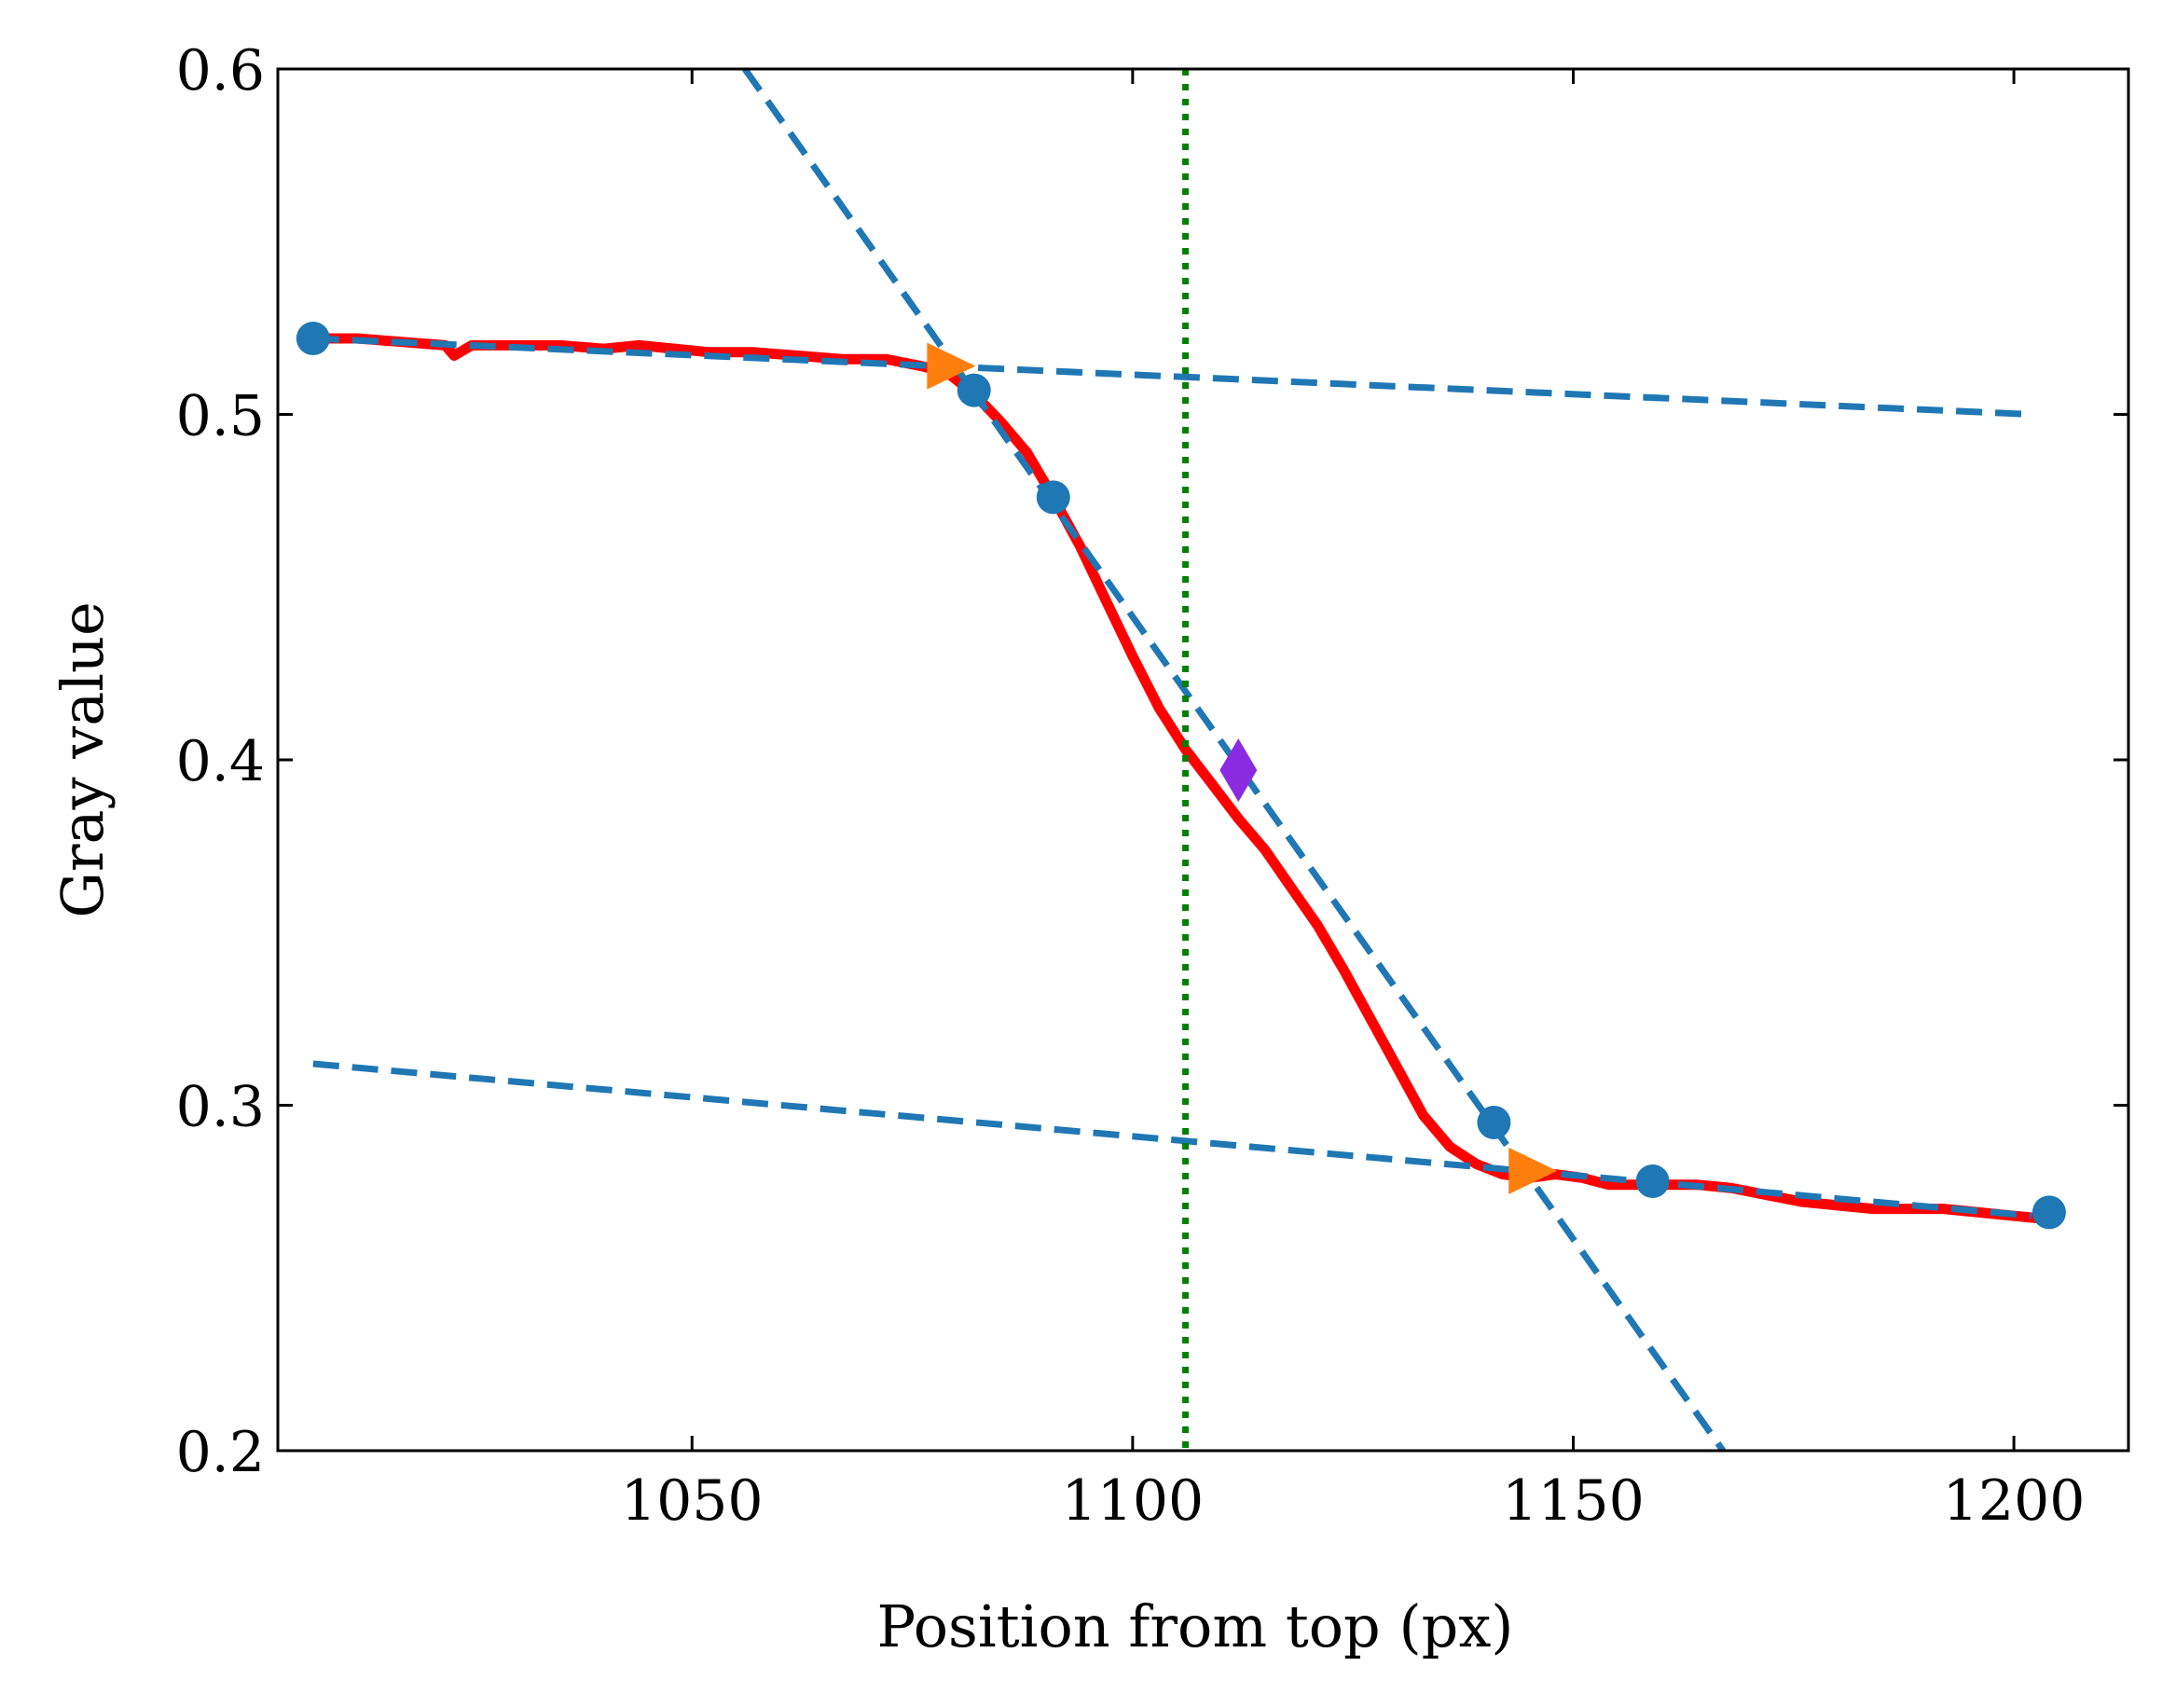 This screenshot has width=2162, height=1708. I want to click on y-tick-label: 0.2, so click(220, 1453).